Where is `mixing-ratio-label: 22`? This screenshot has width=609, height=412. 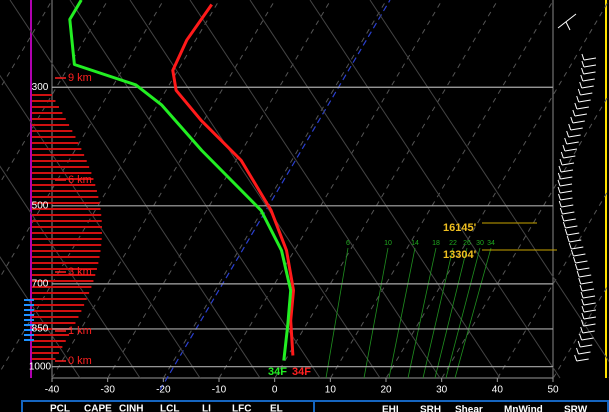
mixing-ratio-label: 22 is located at coordinates (453, 243).